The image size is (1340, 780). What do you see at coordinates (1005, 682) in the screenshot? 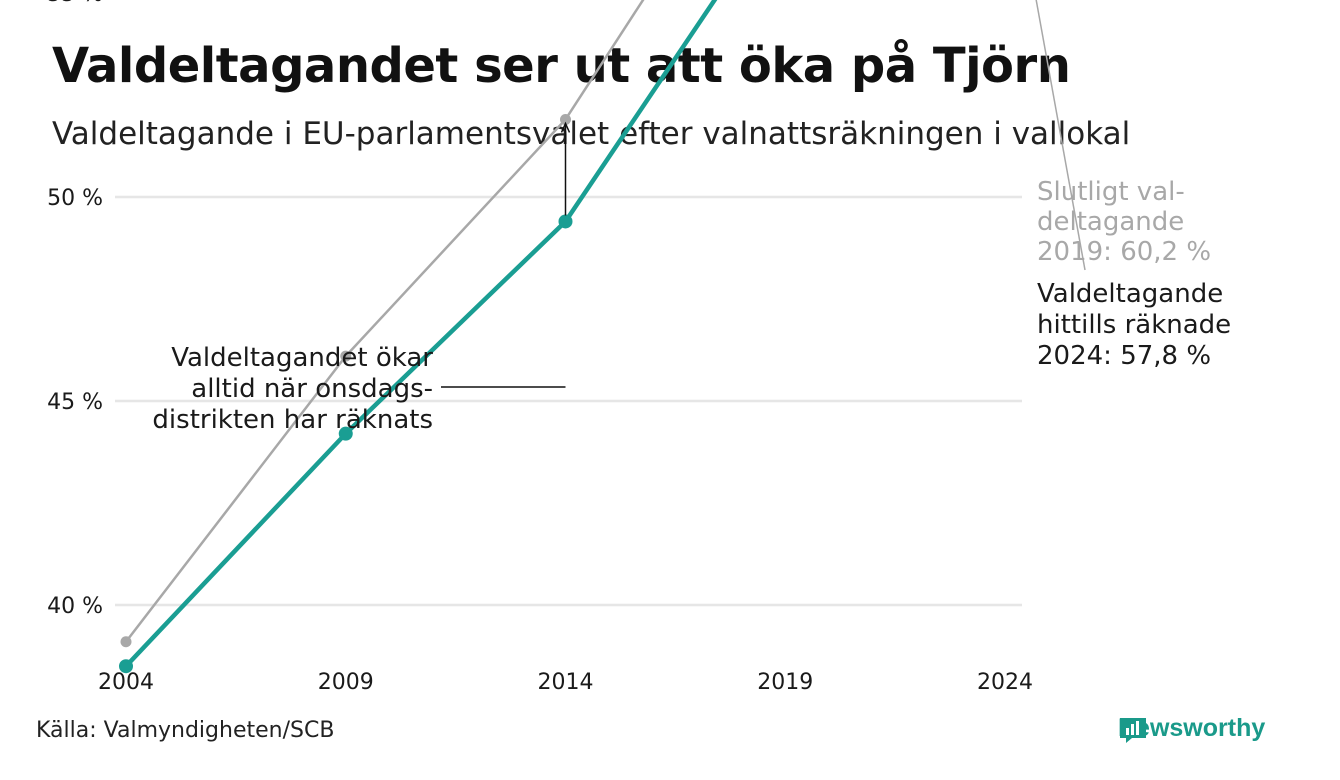
I see `x-tick-label: 2024` at bounding box center [1005, 682].